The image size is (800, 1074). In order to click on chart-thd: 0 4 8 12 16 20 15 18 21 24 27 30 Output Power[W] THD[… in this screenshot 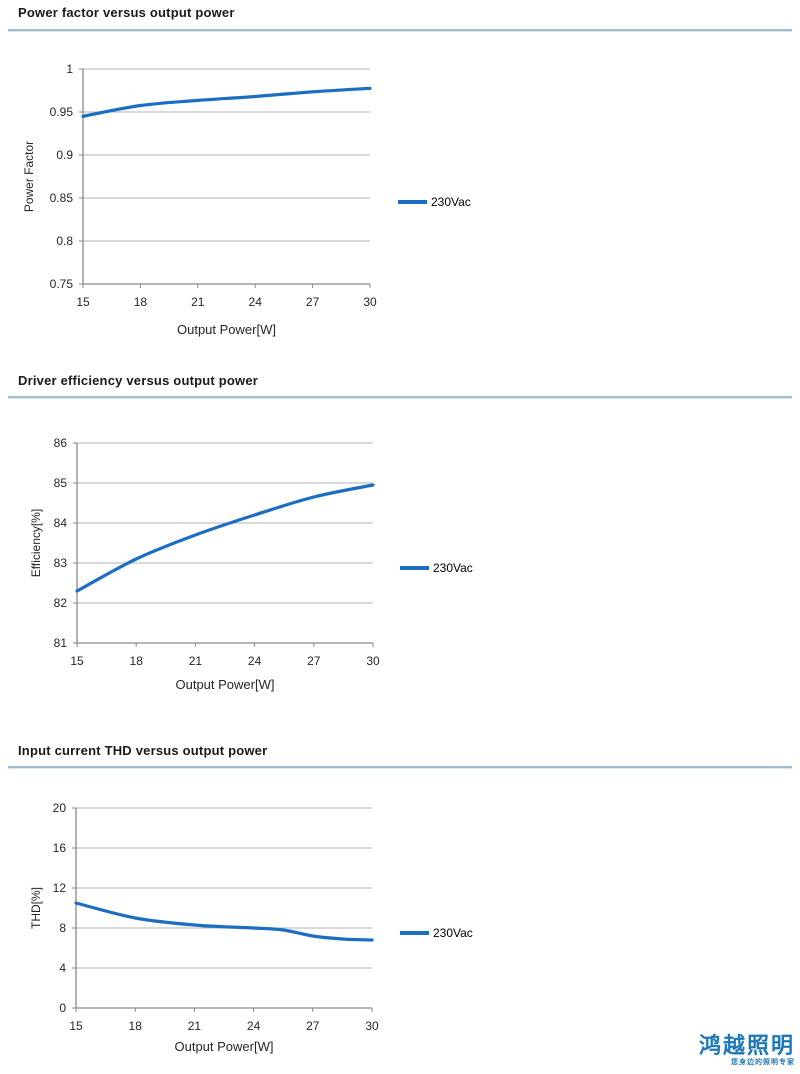, I will do `click(251, 927)`.